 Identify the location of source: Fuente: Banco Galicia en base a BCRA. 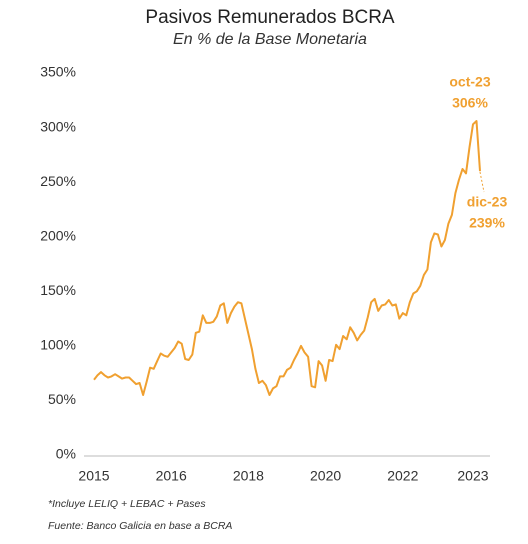
(140, 526).